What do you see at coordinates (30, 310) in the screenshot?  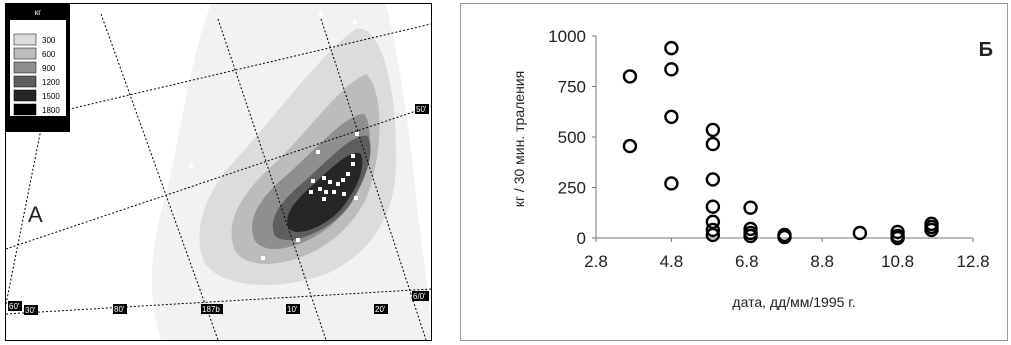 I see `lon-label: 30'` at bounding box center [30, 310].